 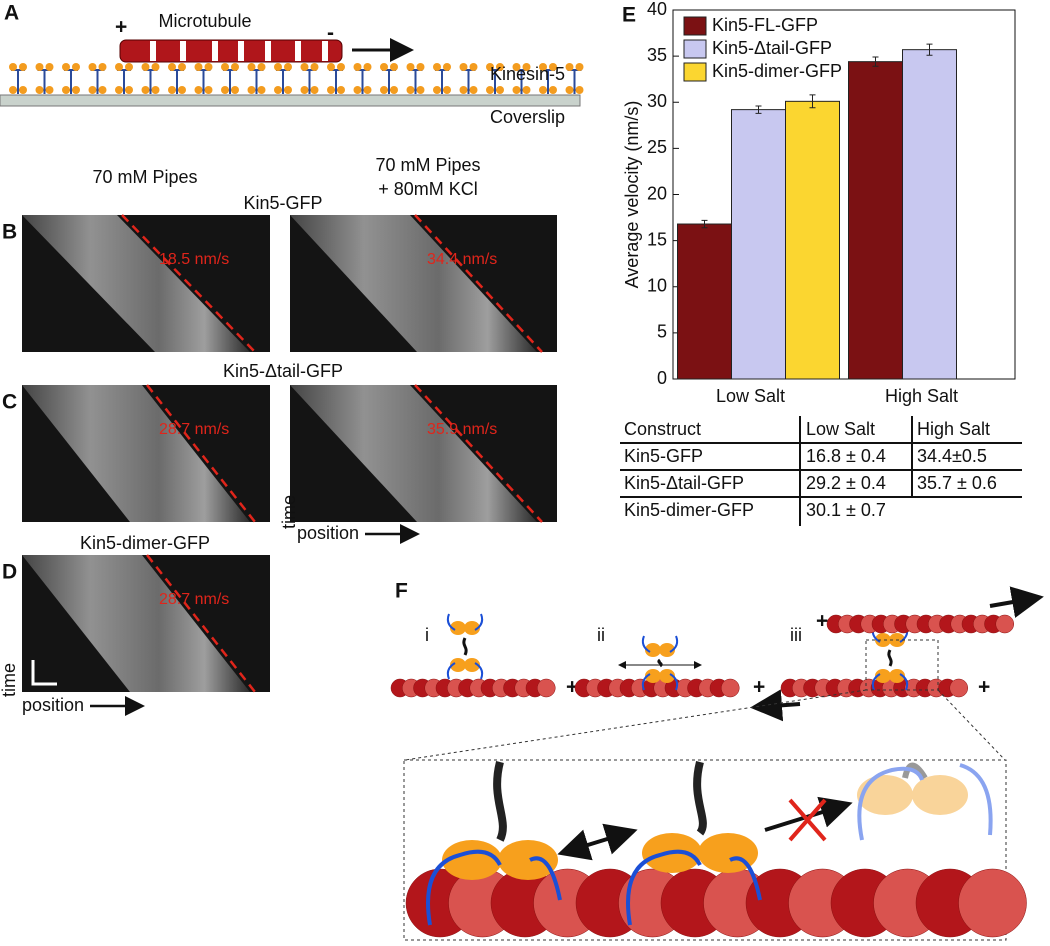 What do you see at coordinates (844, 194) in the screenshot?
I see `plot-frame` at bounding box center [844, 194].